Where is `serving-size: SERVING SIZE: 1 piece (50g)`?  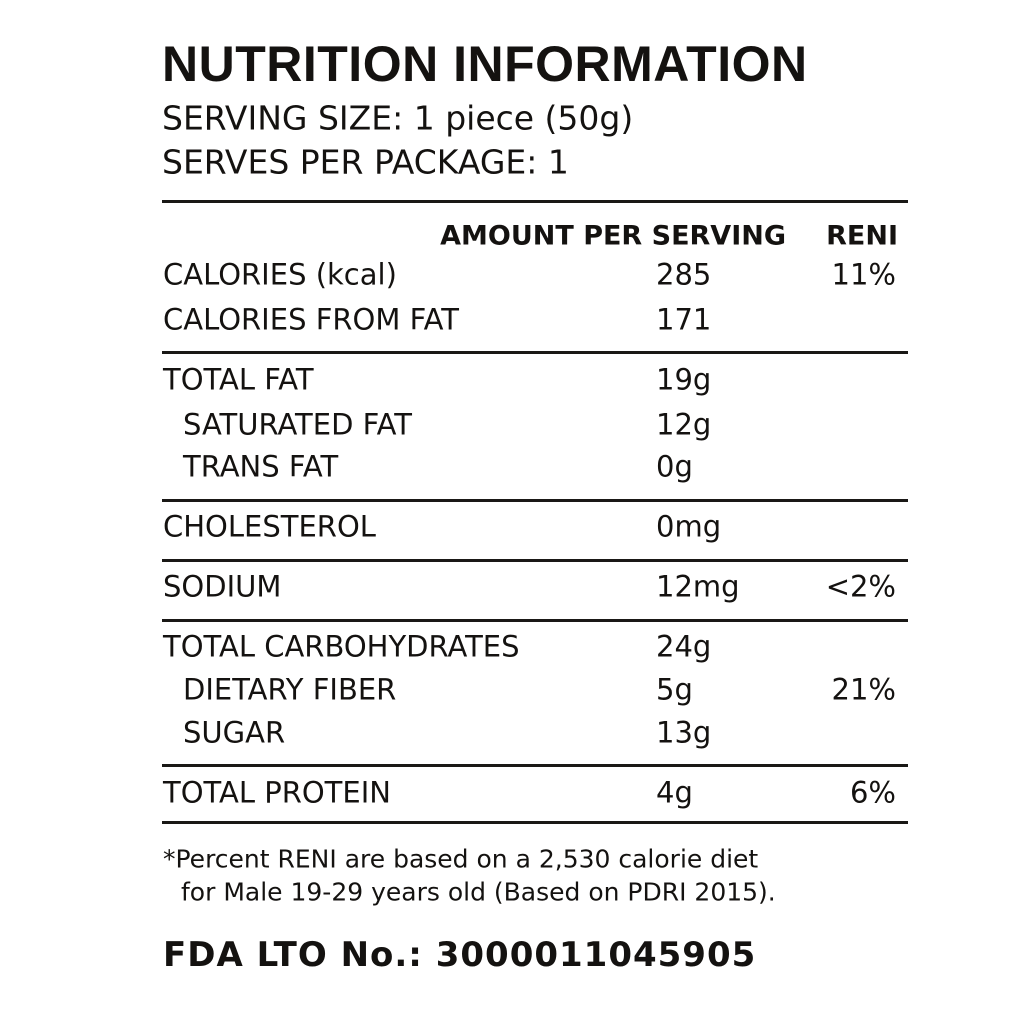
serving-size: SERVING SIZE: 1 piece (50g) is located at coordinates (398, 118).